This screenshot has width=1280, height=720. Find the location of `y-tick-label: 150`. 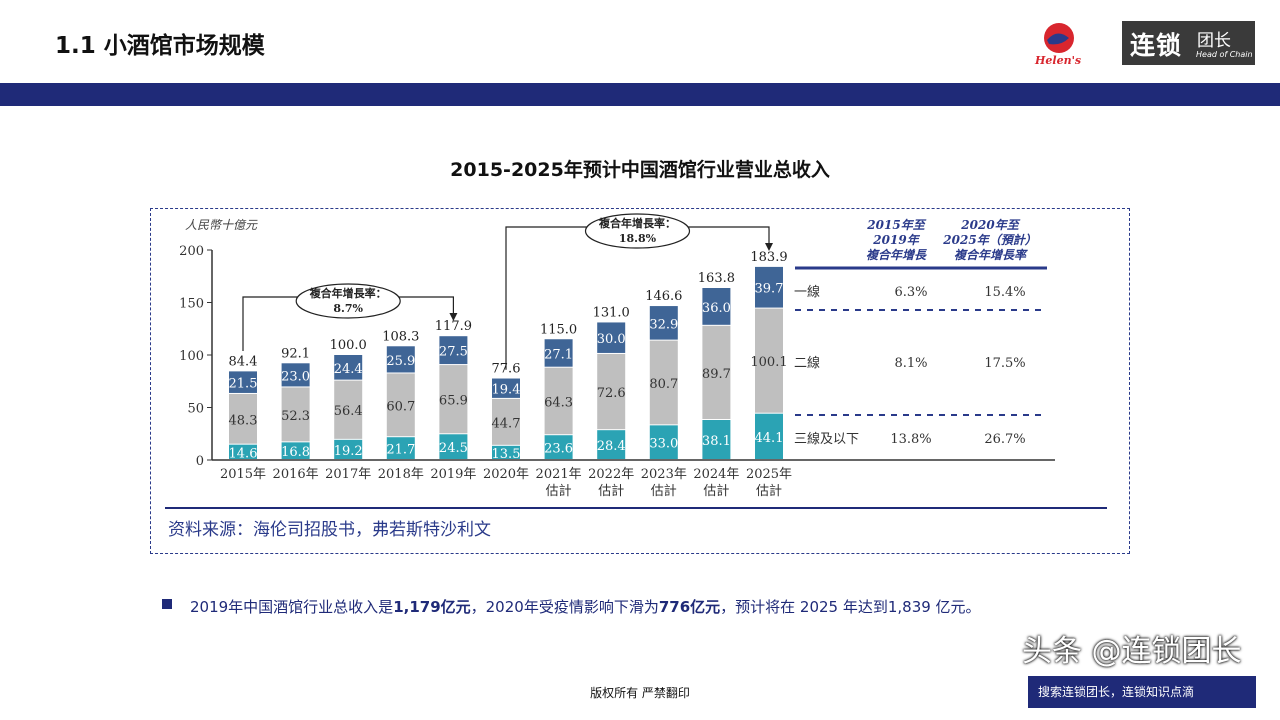

y-tick-label: 150 is located at coordinates (191, 304).